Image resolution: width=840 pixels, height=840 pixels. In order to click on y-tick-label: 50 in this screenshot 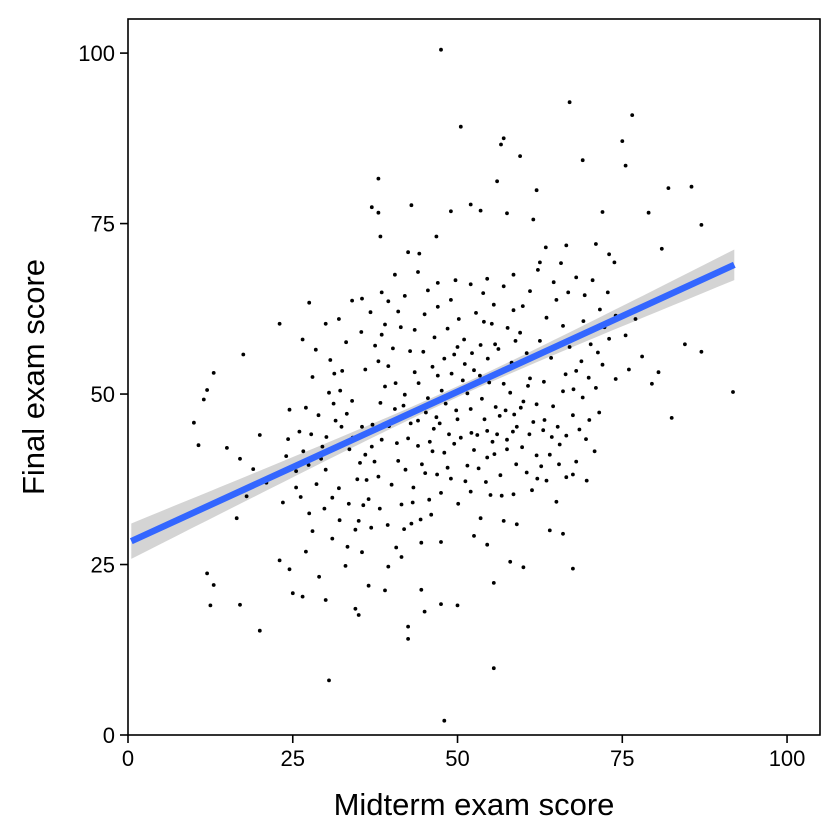, I will do `click(103, 394)`.